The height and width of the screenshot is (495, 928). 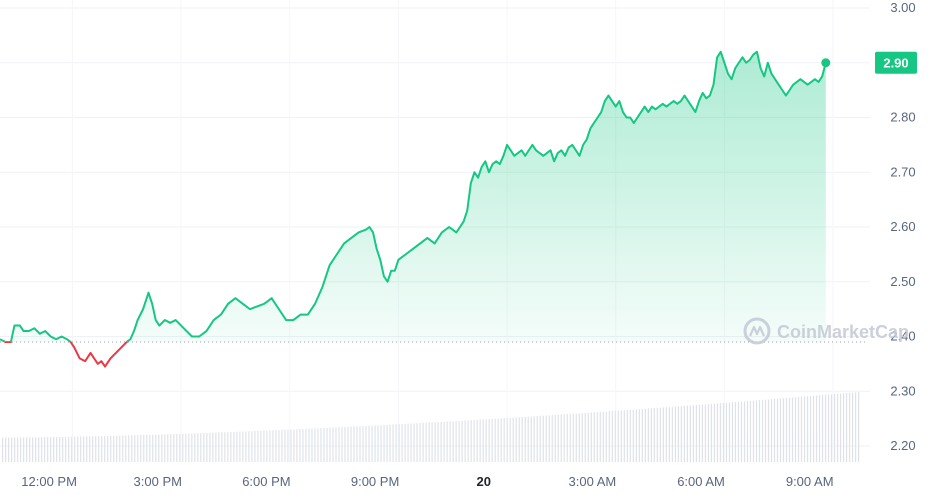 I want to click on current-price-badge: 2.90, so click(x=896, y=62).